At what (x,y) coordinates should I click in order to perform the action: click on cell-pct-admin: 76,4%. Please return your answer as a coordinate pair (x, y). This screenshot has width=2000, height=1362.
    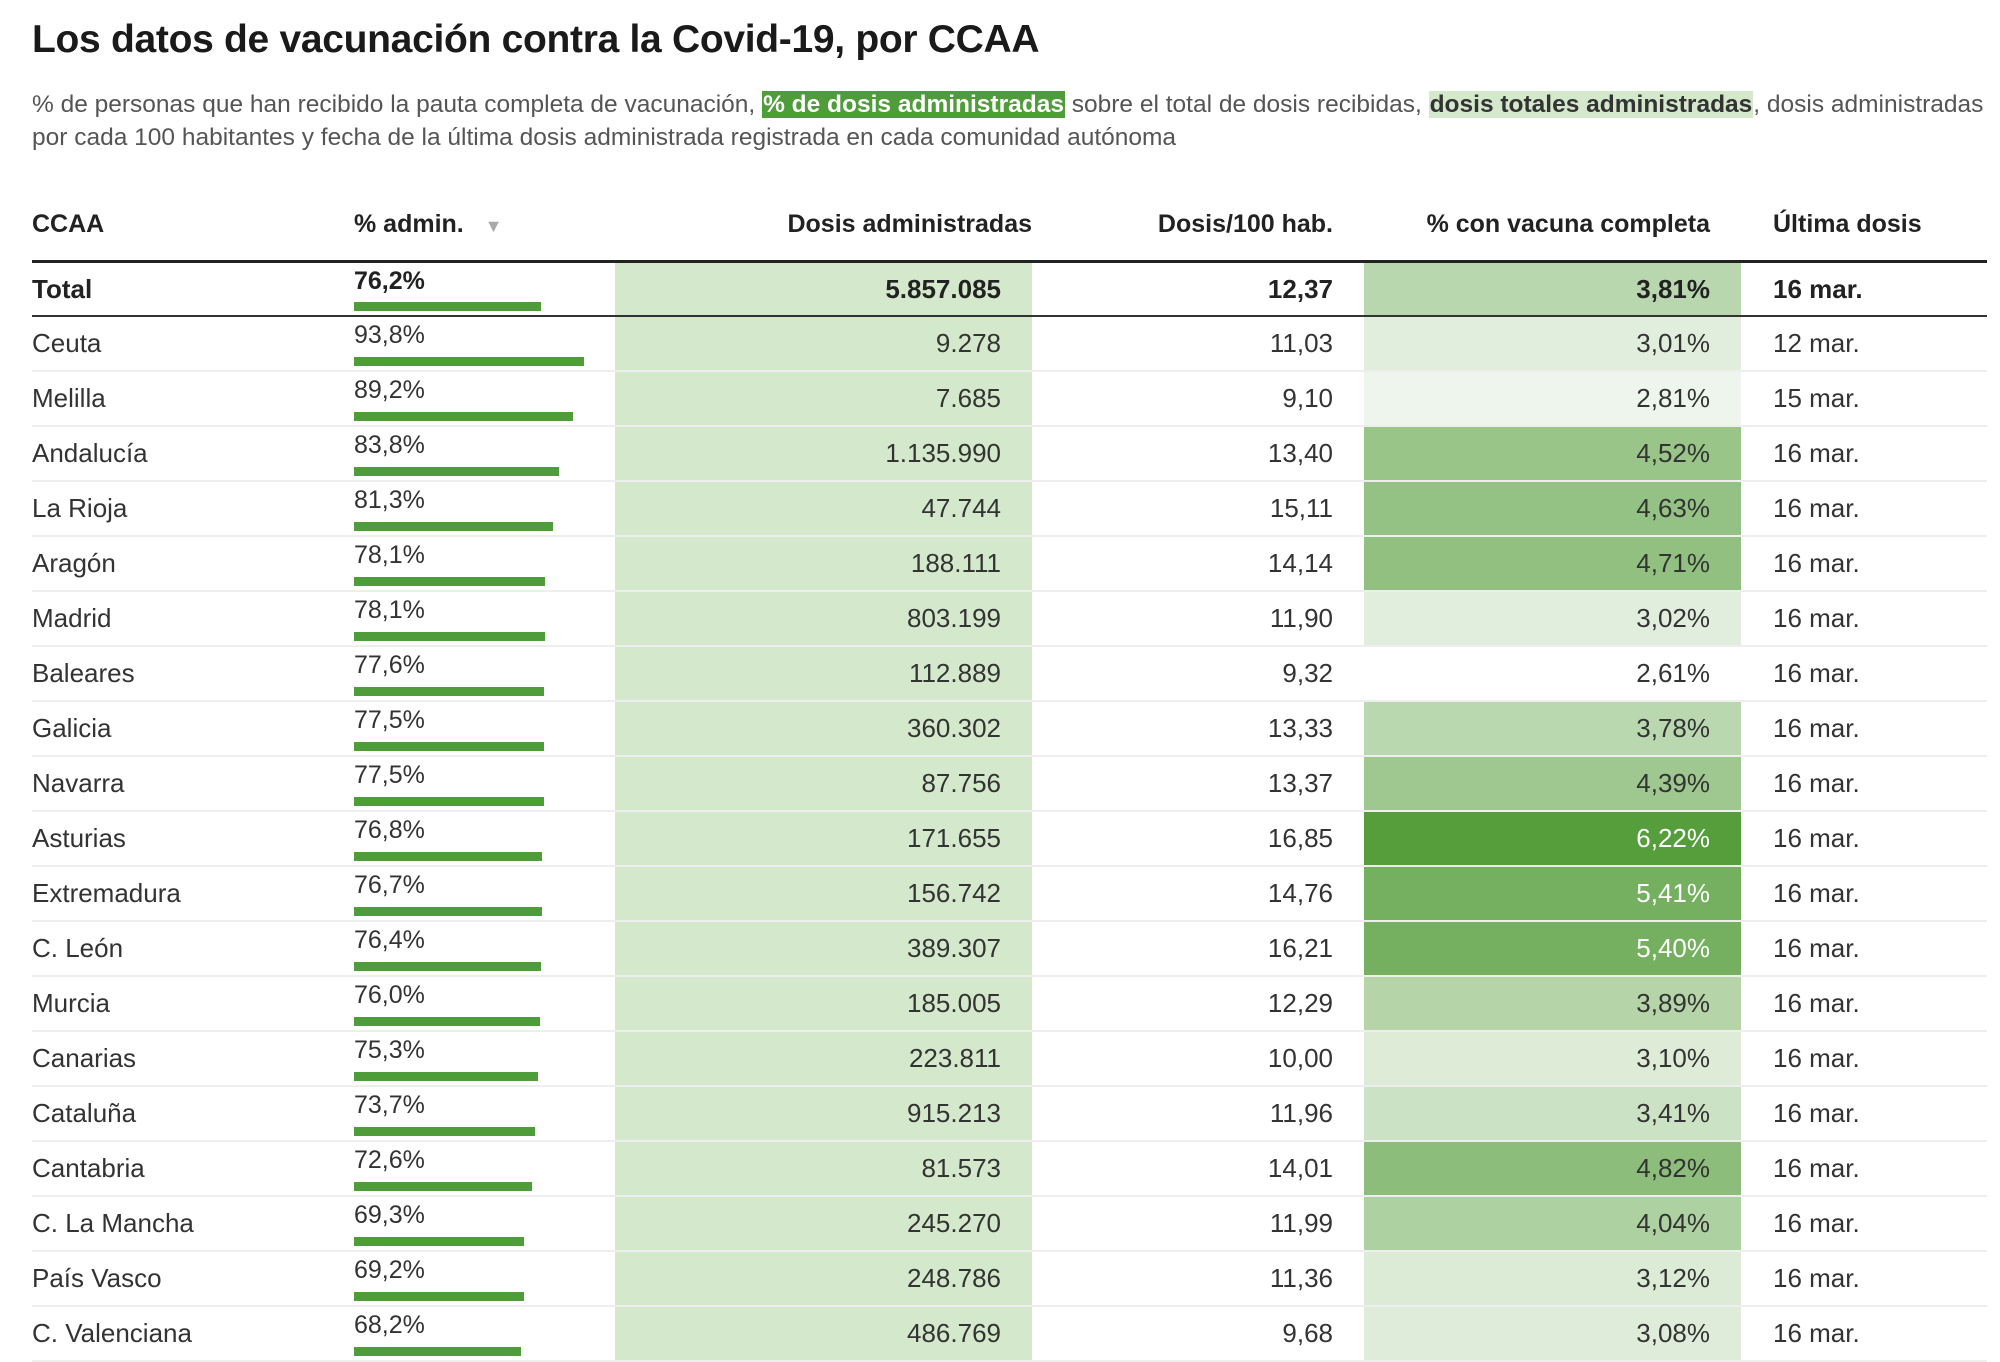
    Looking at the image, I should click on (484, 948).